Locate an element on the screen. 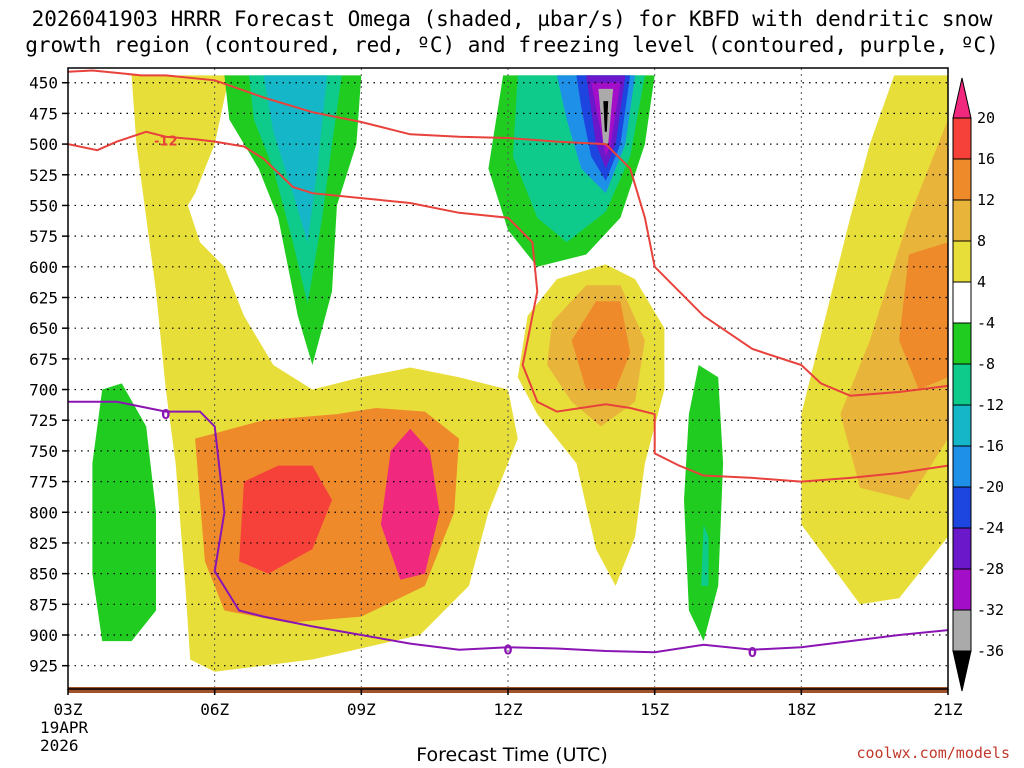 Image resolution: width=1024 pixels, height=768 pixels. y-tick-label: 525 is located at coordinates (43, 175).